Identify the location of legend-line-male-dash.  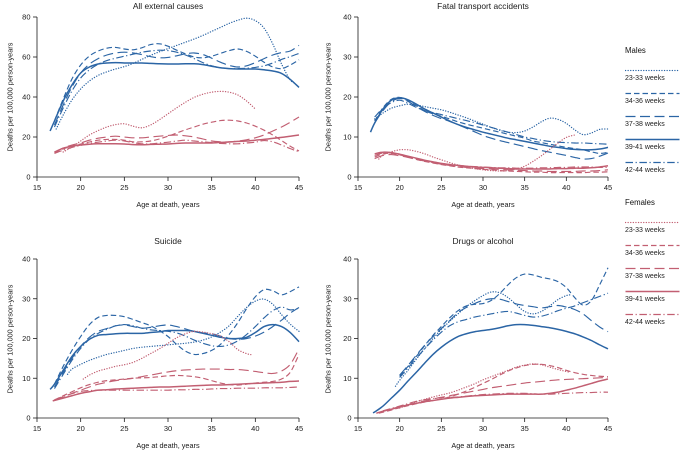
(652, 93).